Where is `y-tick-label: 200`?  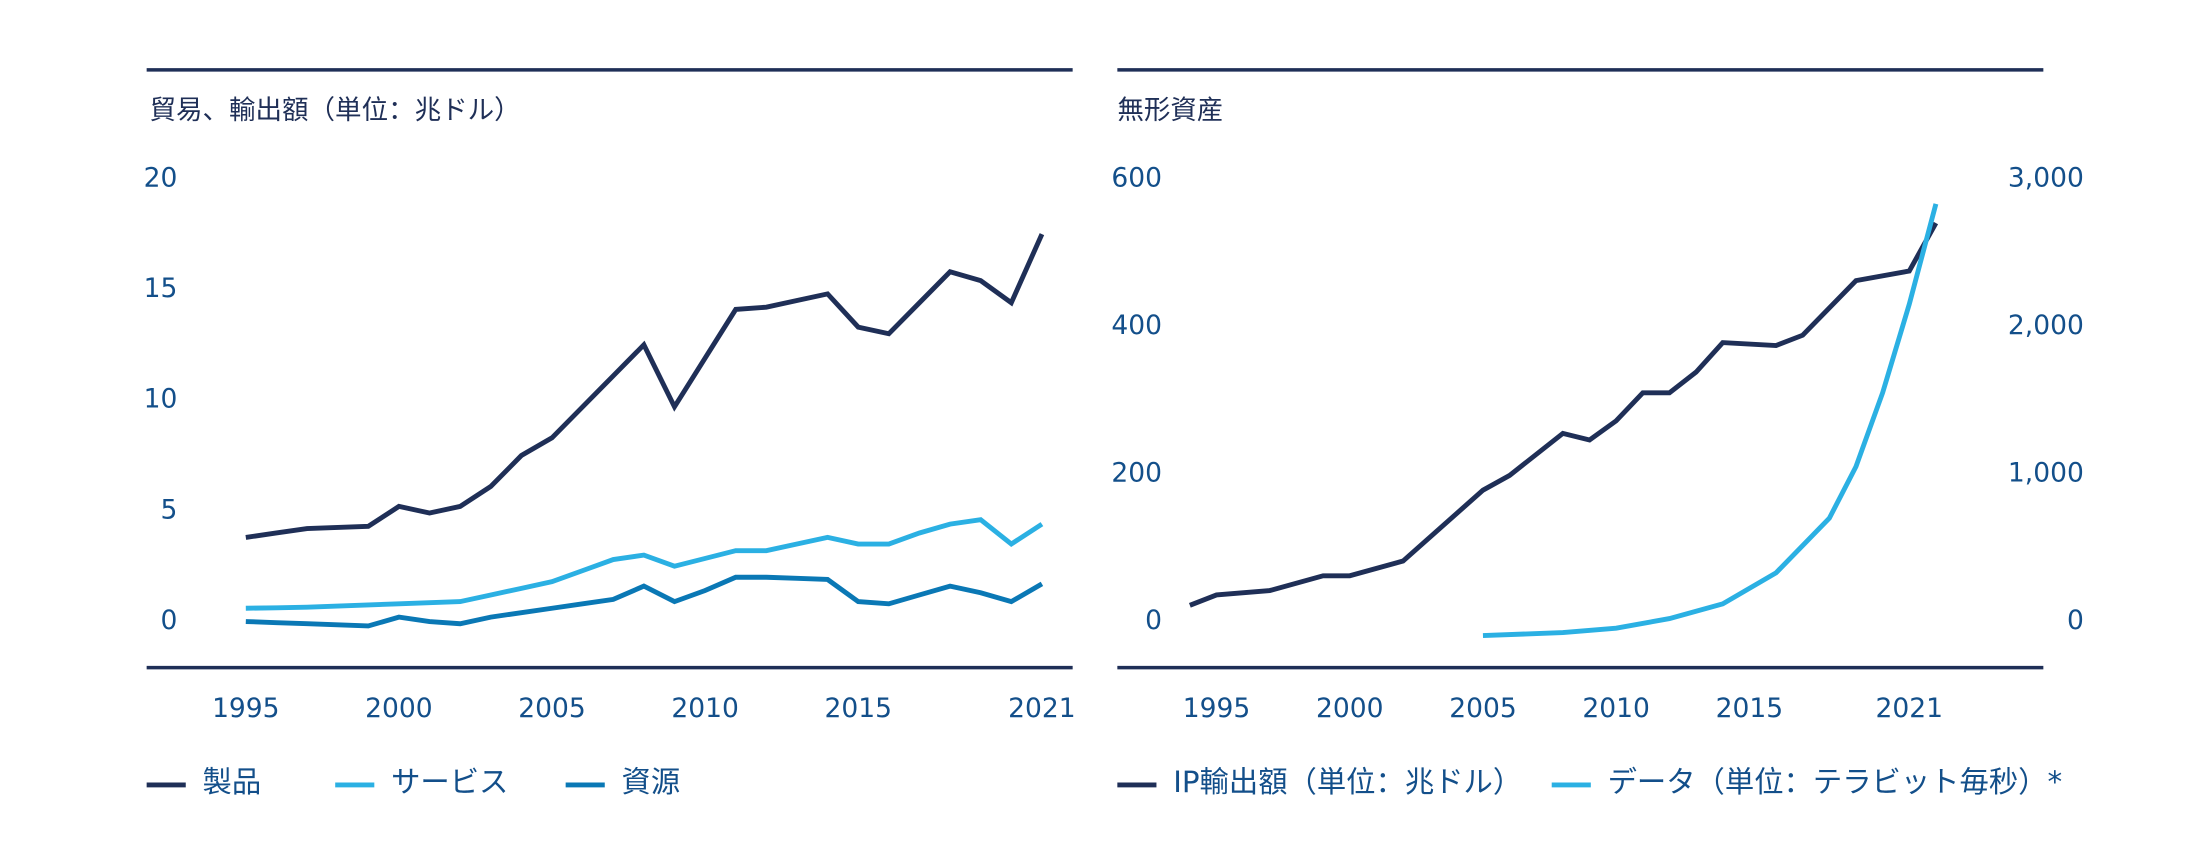 y-tick-label: 200 is located at coordinates (1136, 472).